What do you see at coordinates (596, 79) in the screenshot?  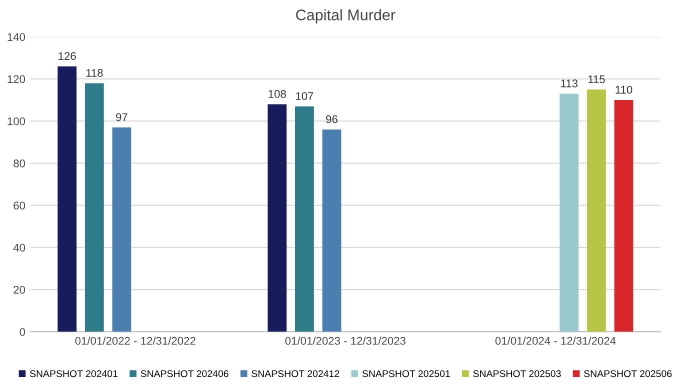 I see `data-label: 115` at bounding box center [596, 79].